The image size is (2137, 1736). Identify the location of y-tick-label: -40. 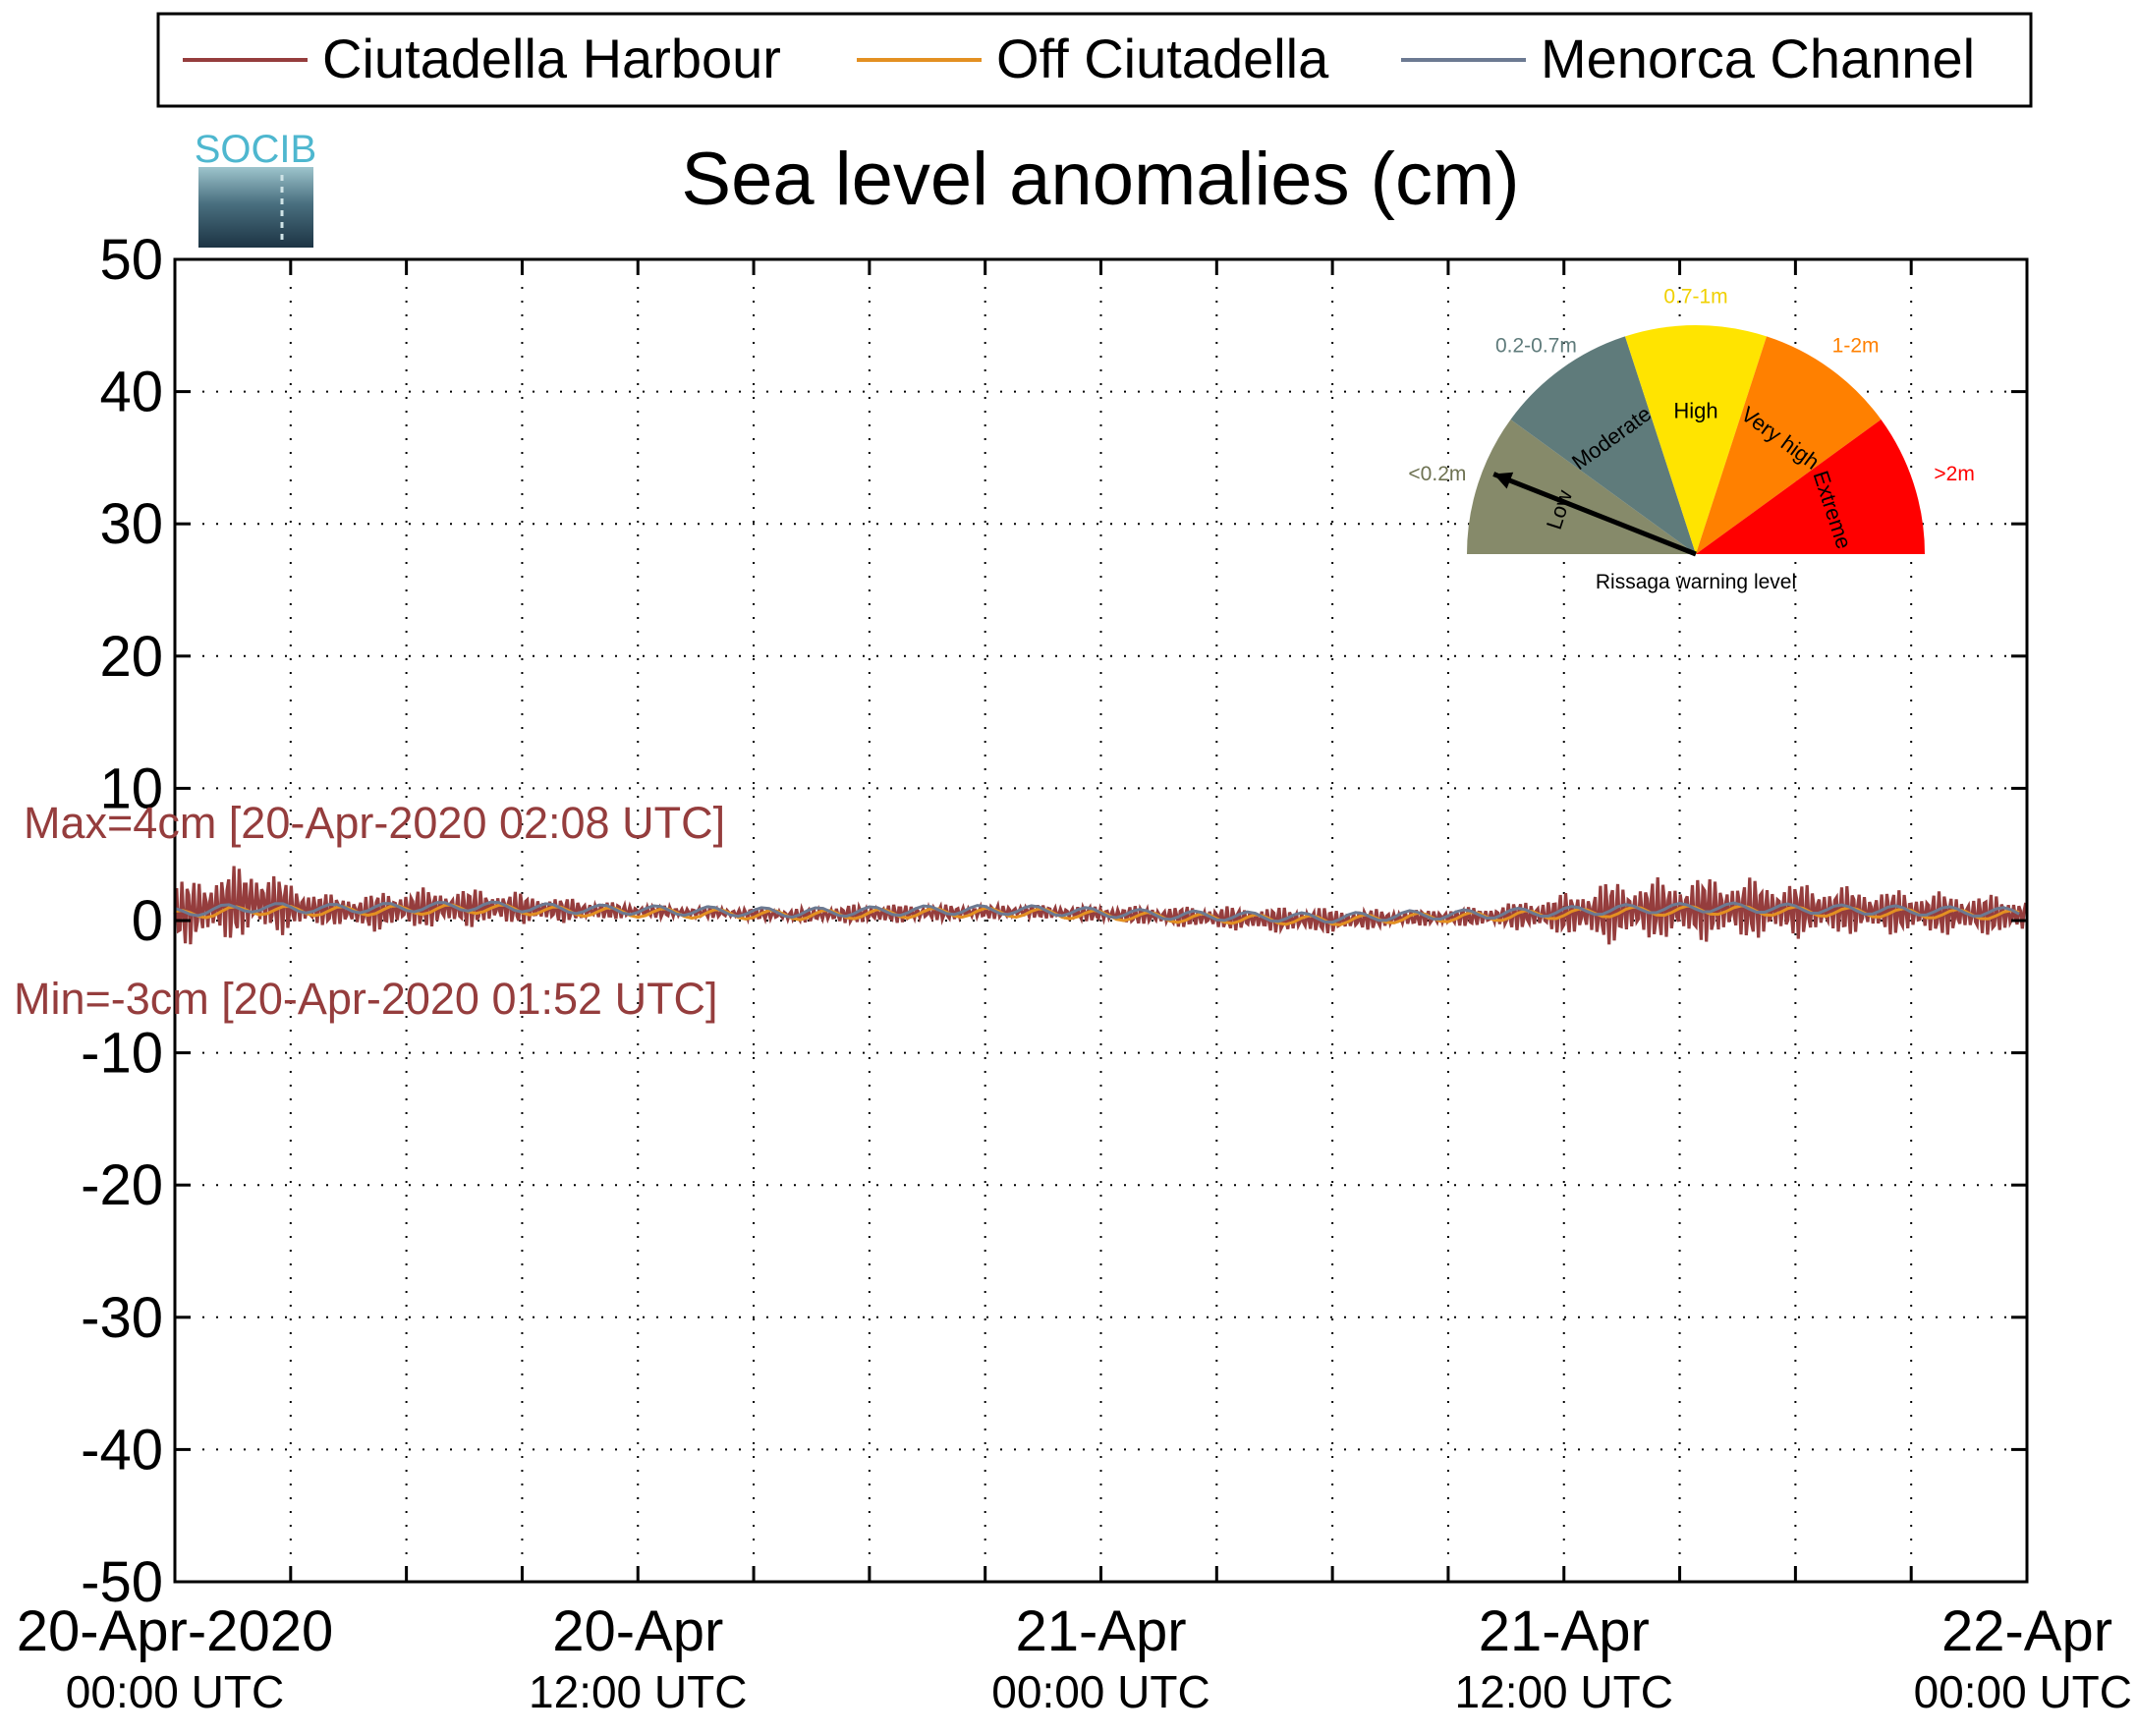
(122, 1450).